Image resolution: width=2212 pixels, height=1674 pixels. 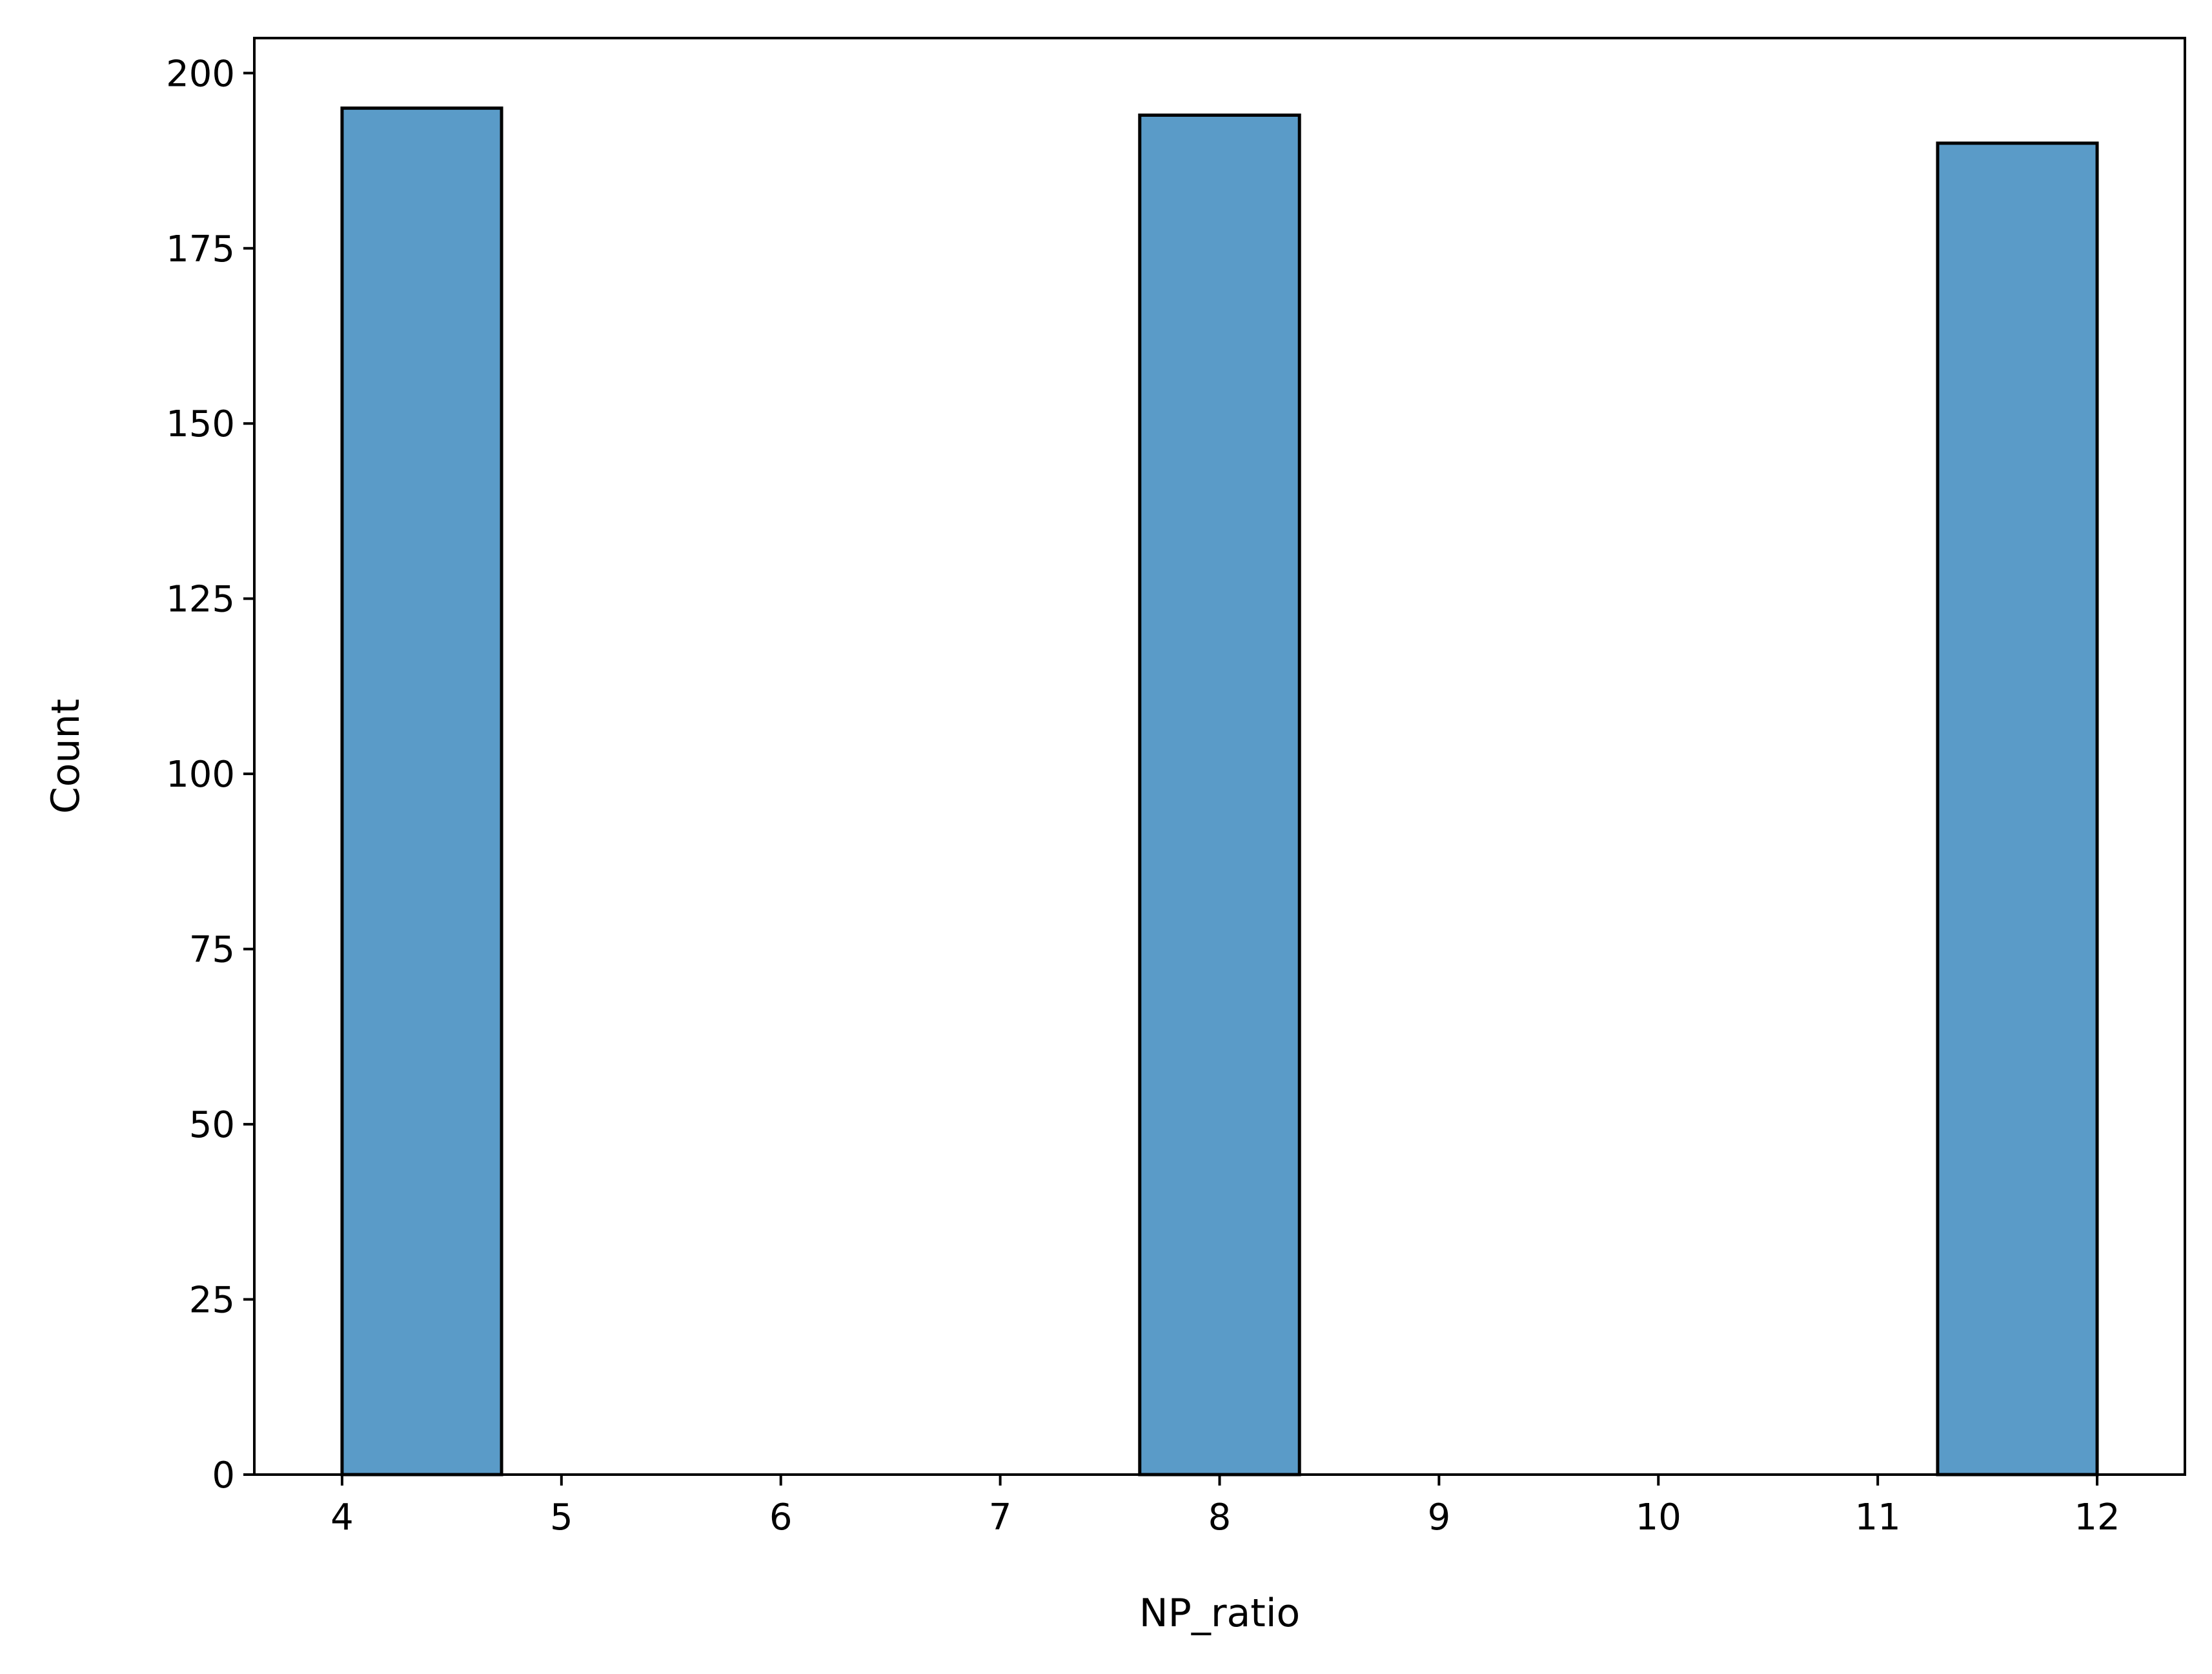 What do you see at coordinates (2097, 1517) in the screenshot?
I see `x-tick-label: 12` at bounding box center [2097, 1517].